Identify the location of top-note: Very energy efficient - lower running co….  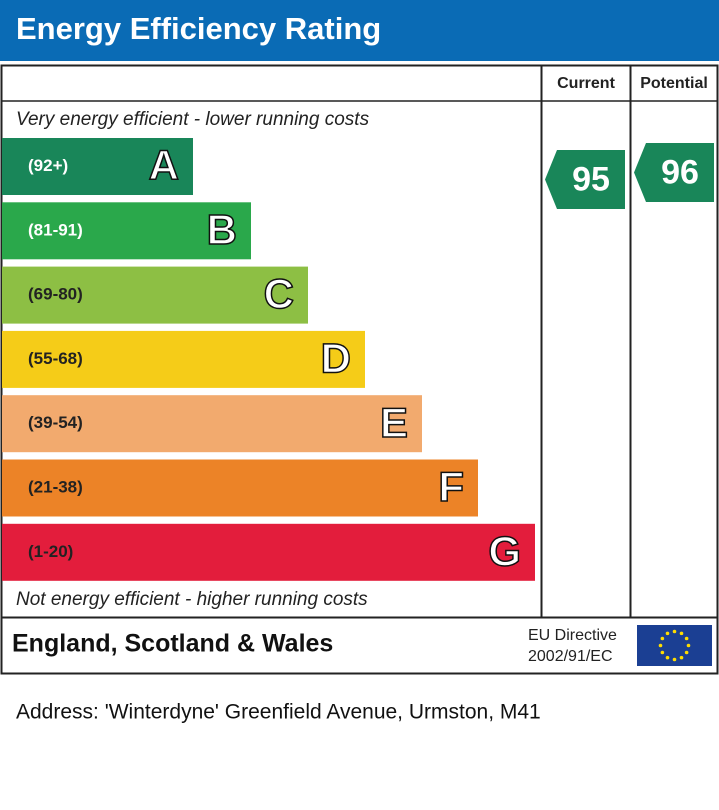
(193, 119).